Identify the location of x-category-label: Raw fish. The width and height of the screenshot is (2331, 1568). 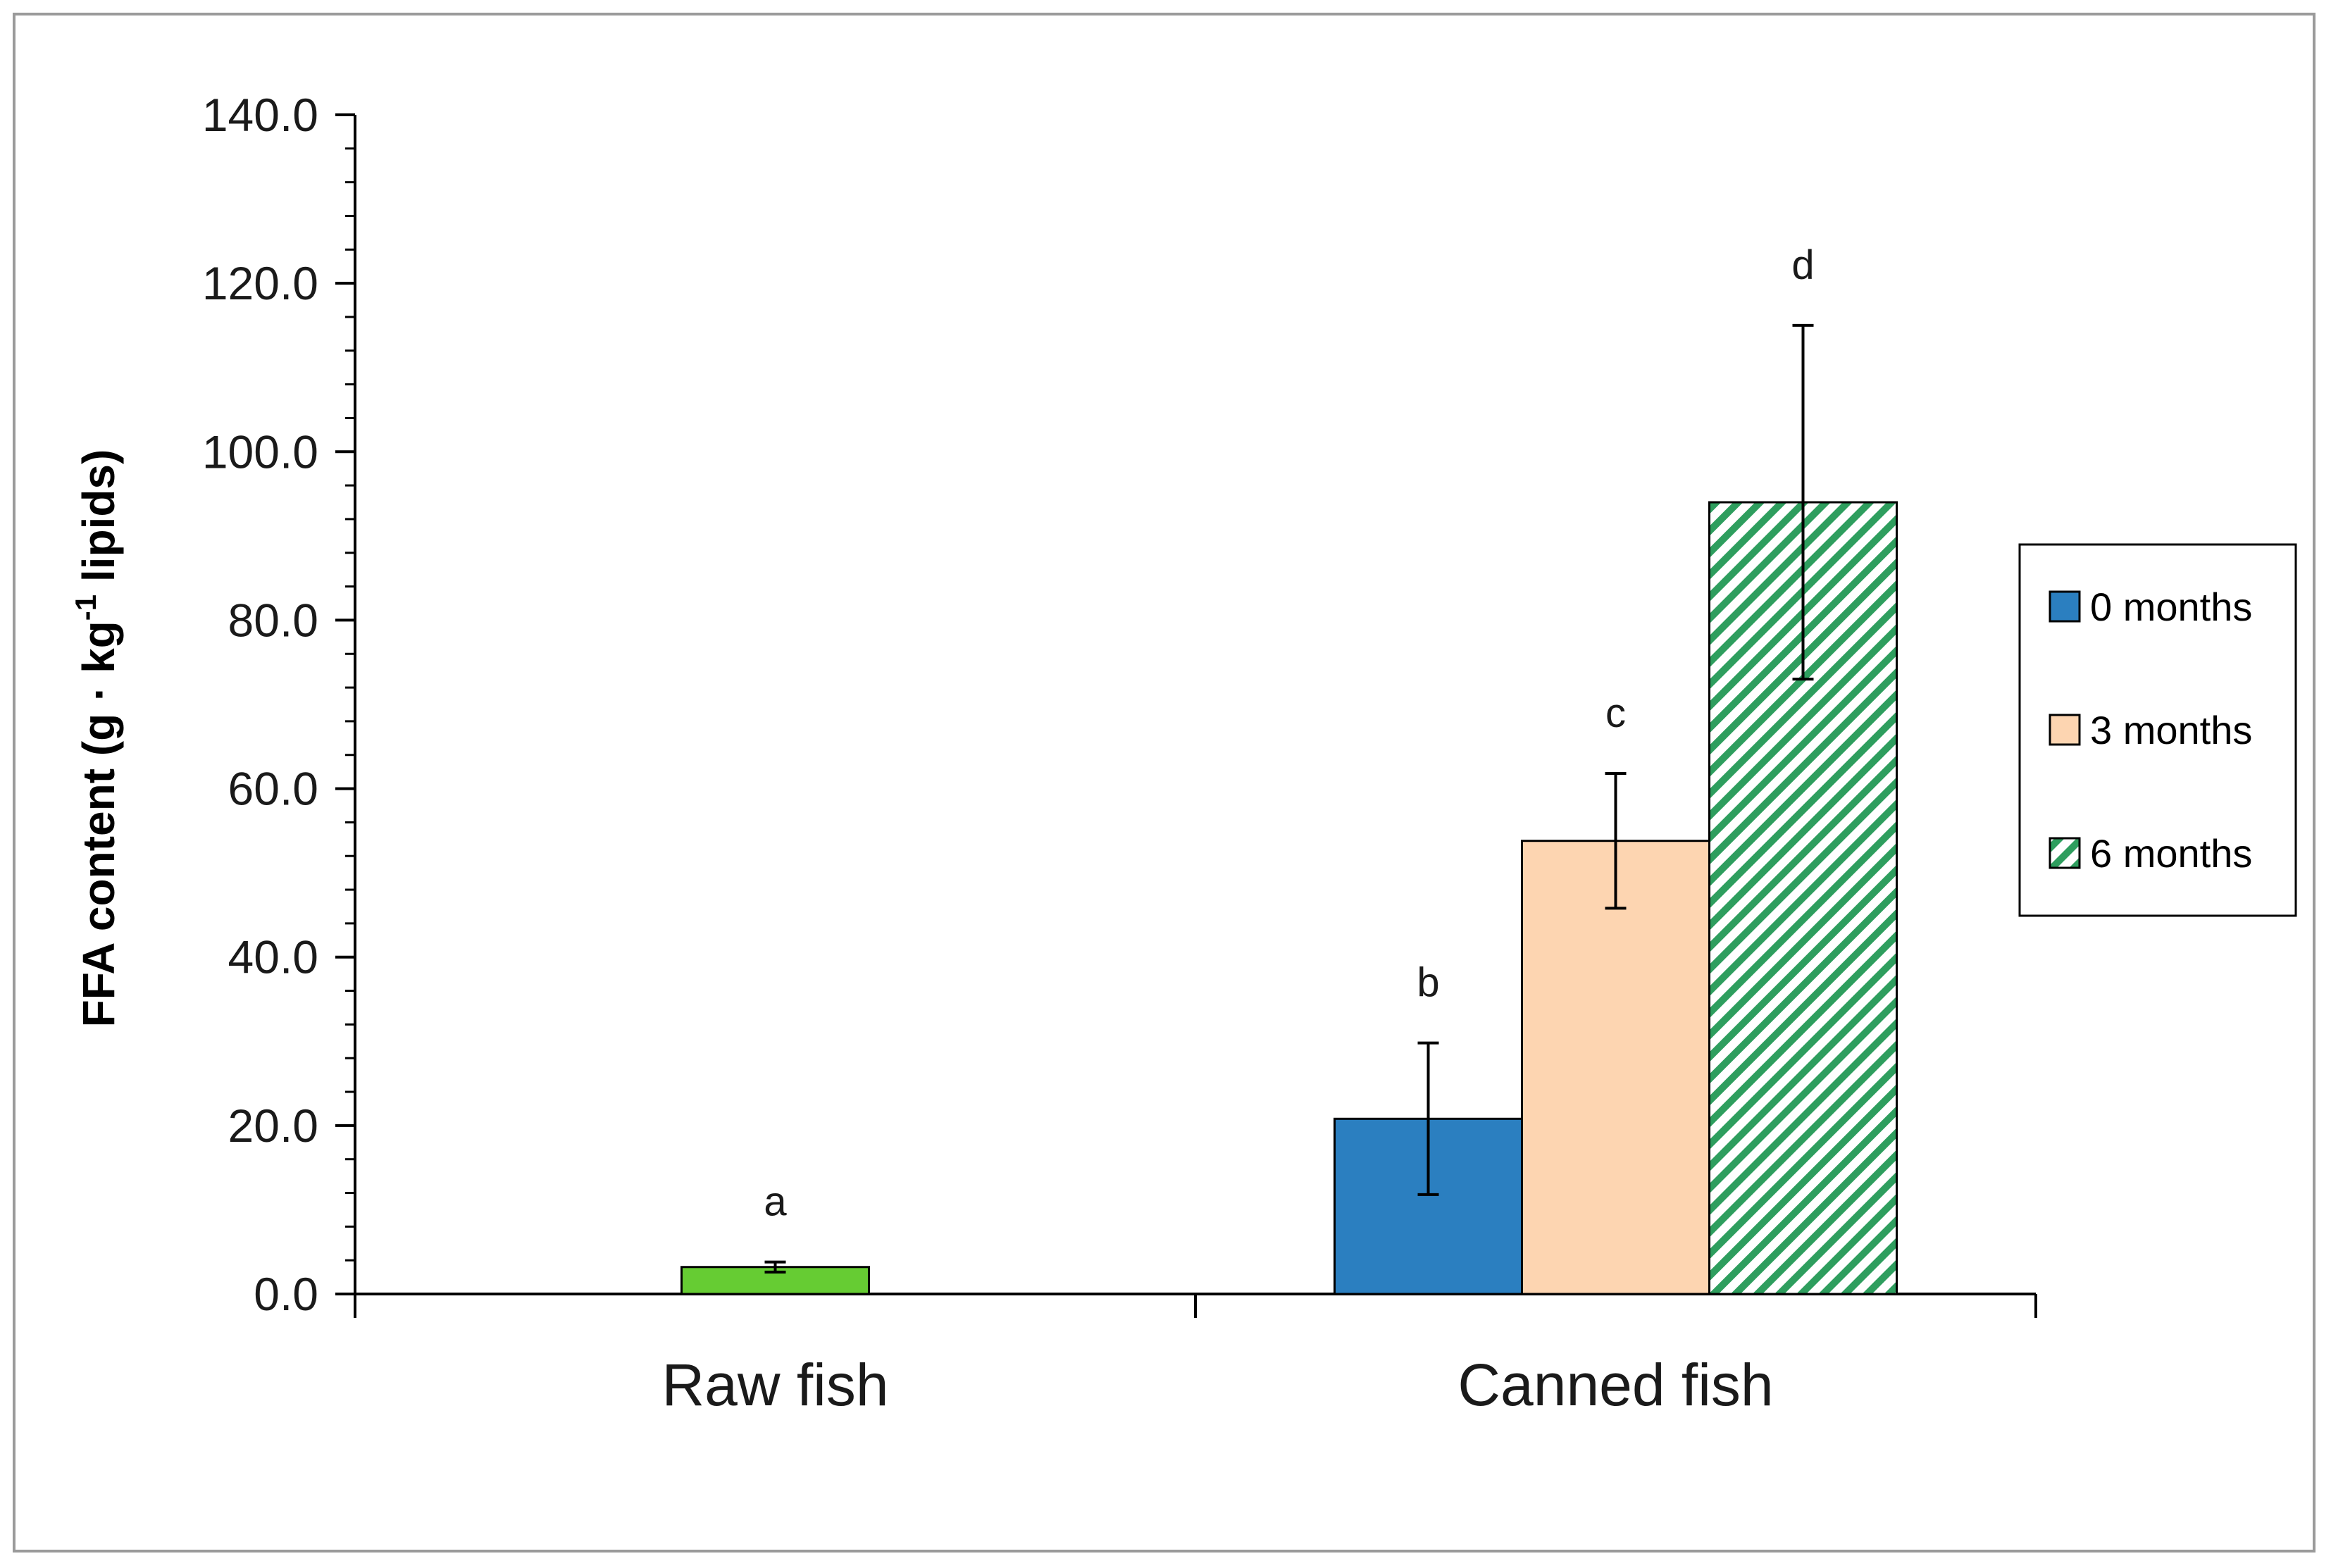
(774, 1385).